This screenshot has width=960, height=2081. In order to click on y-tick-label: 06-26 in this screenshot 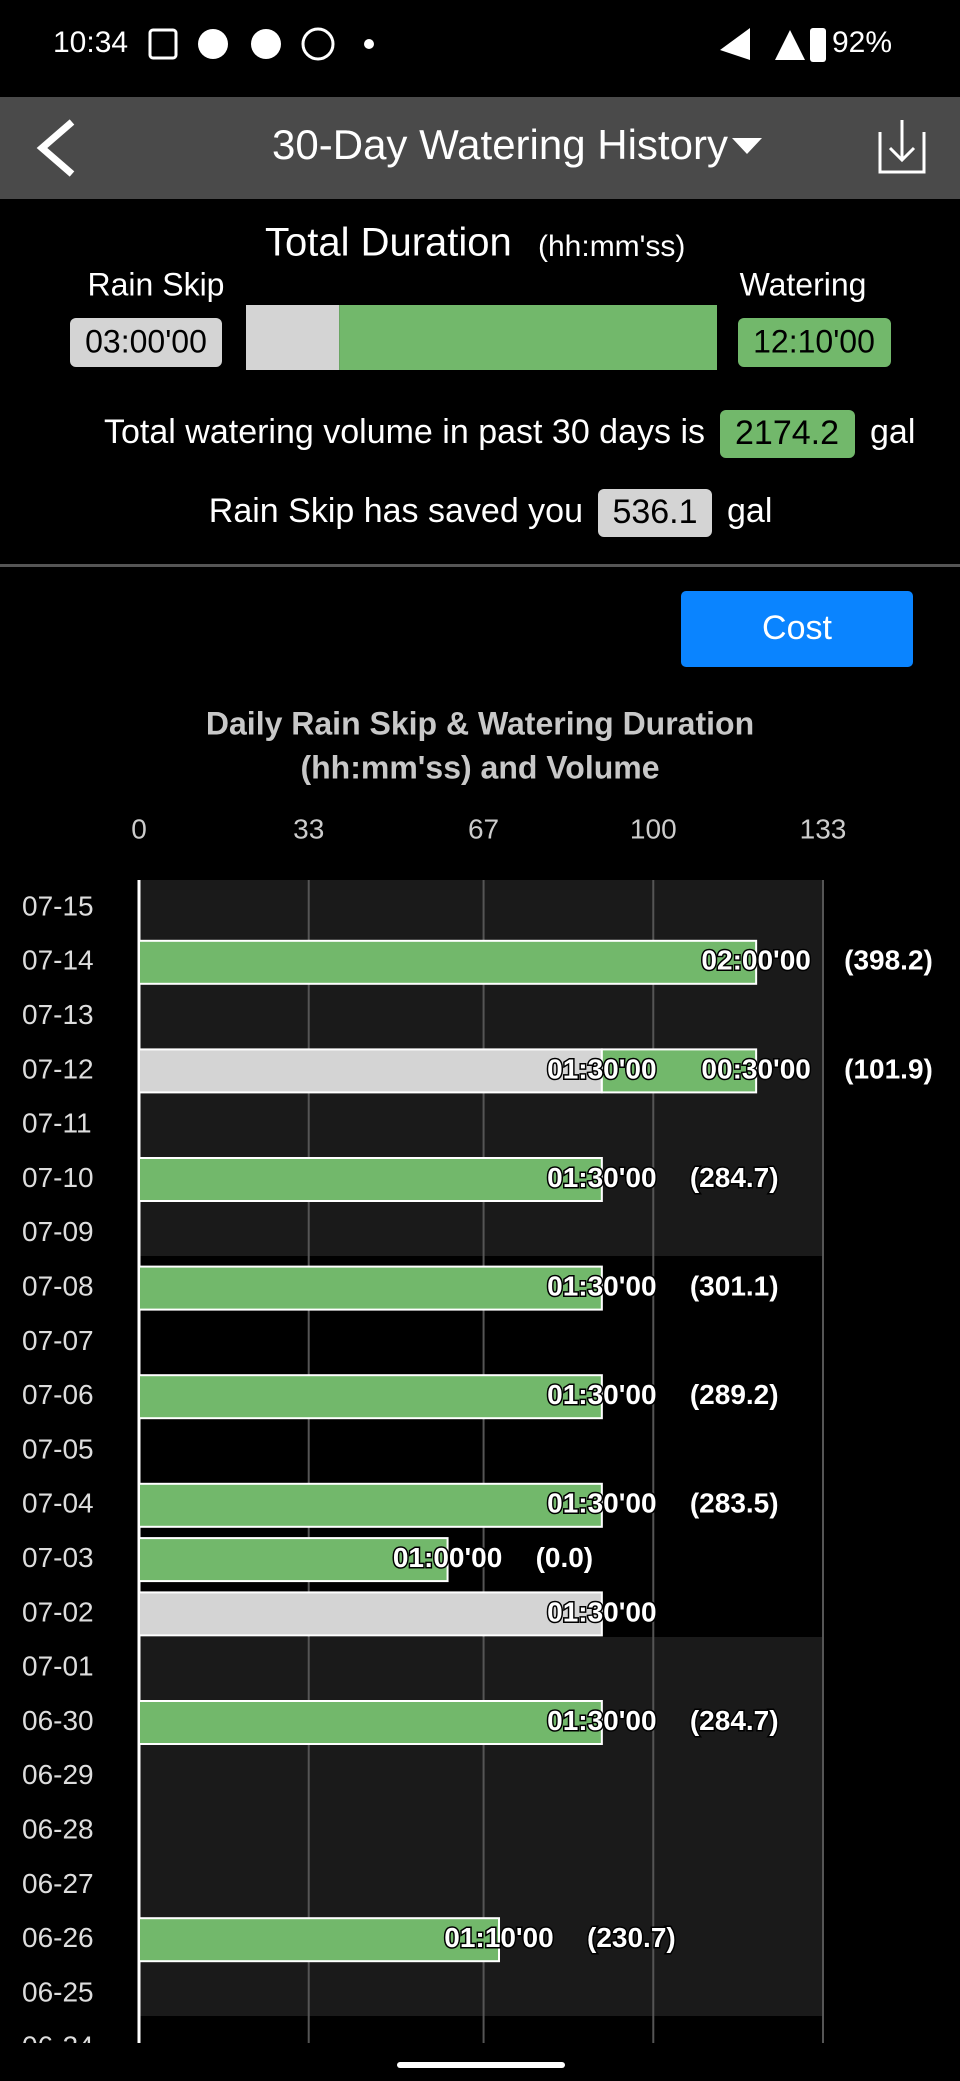, I will do `click(58, 1937)`.